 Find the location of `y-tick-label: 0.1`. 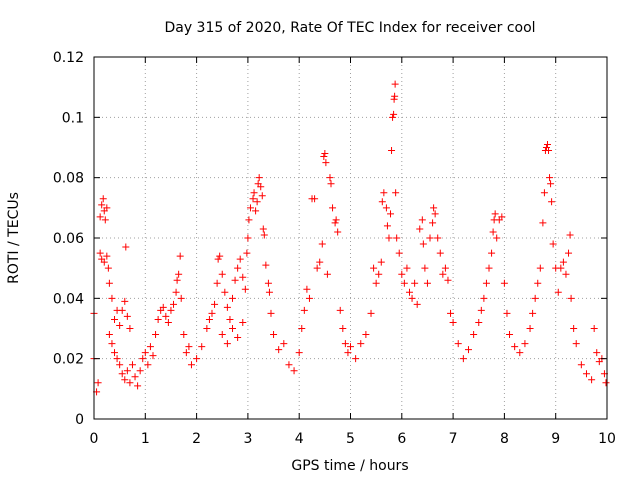

y-tick-label: 0.1 is located at coordinates (73, 118).